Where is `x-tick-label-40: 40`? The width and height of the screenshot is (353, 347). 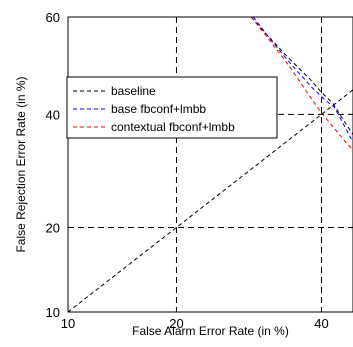 x-tick-label-40: 40 is located at coordinates (321, 323).